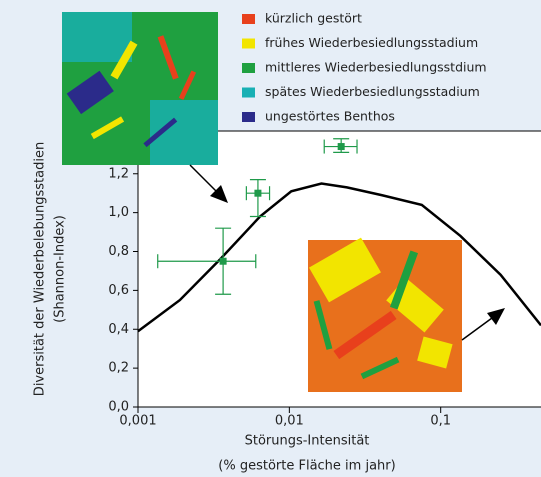 This screenshot has height=477, width=541. I want to click on y-axis-label: Diversität der Wiederbelebungsstadien, so click(40, 269).